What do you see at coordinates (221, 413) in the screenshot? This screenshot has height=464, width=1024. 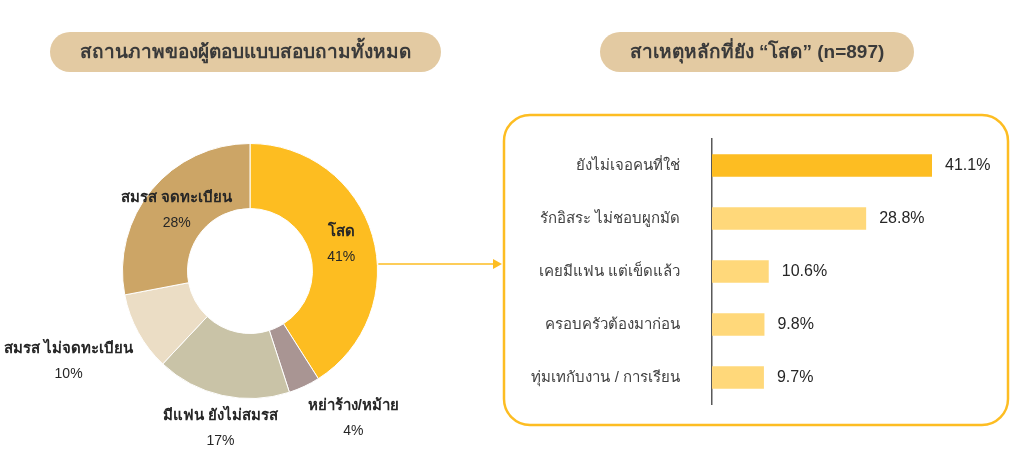 I see `slice-label: มีแฟน ยังไม่สมรส` at bounding box center [221, 413].